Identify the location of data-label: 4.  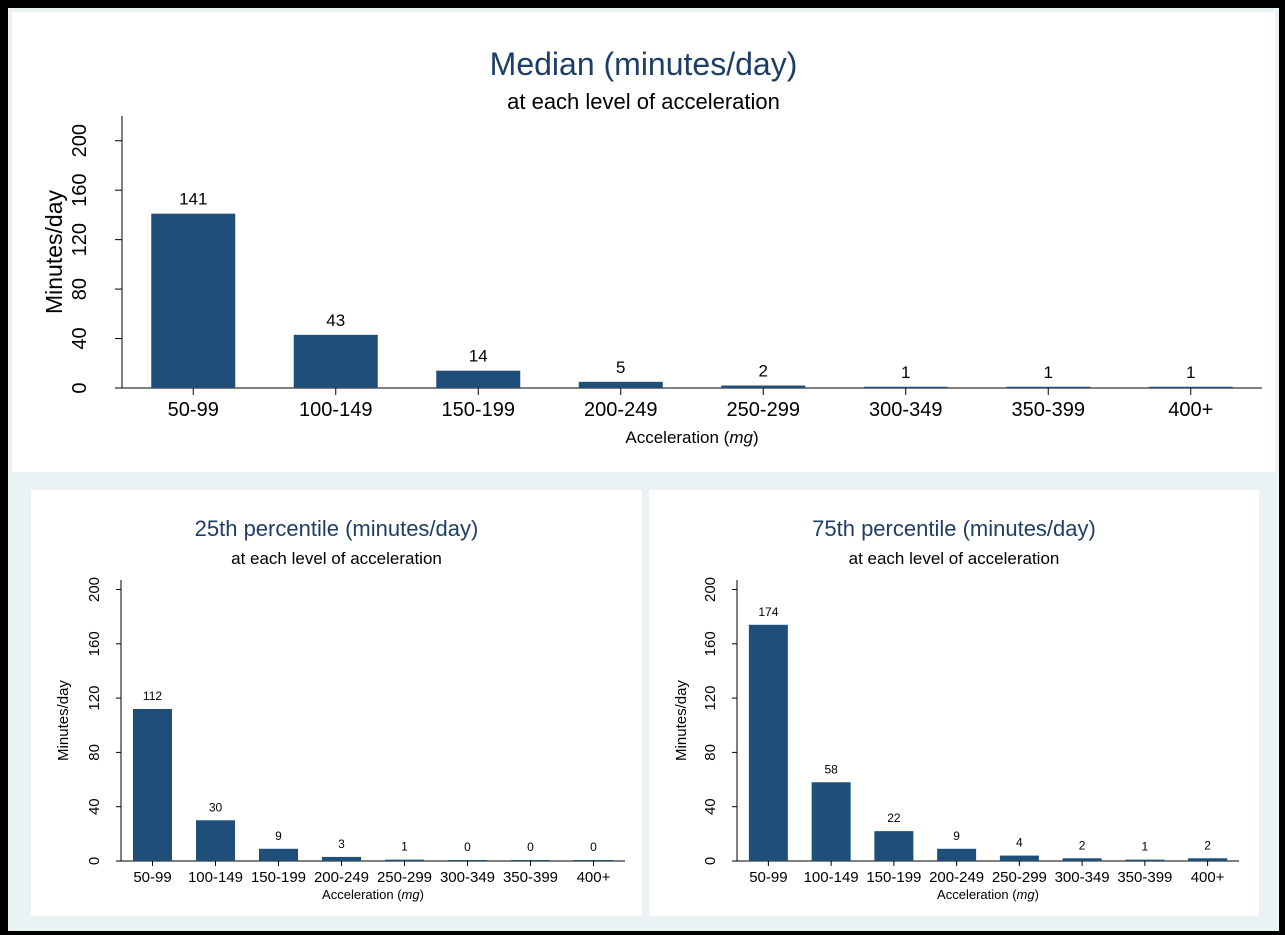
(1019, 843).